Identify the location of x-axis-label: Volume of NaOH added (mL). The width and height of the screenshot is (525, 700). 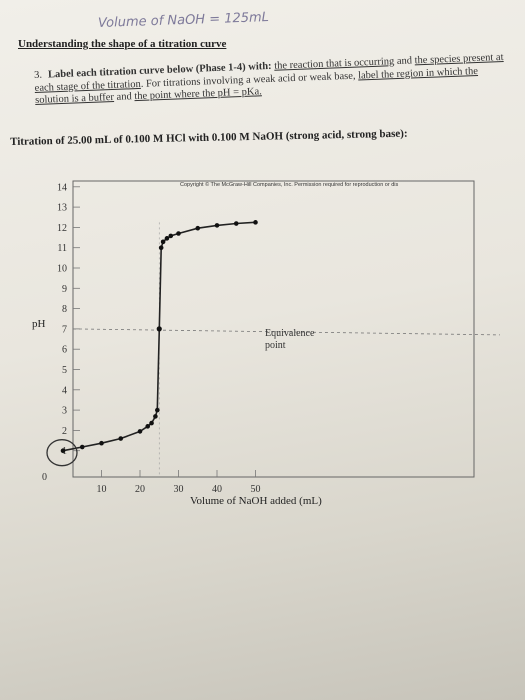
(256, 501).